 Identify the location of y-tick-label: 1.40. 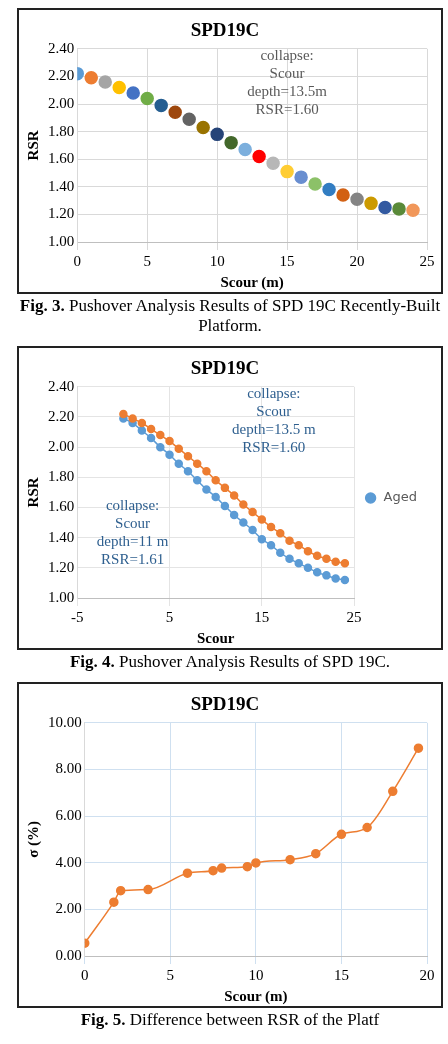
(61, 185).